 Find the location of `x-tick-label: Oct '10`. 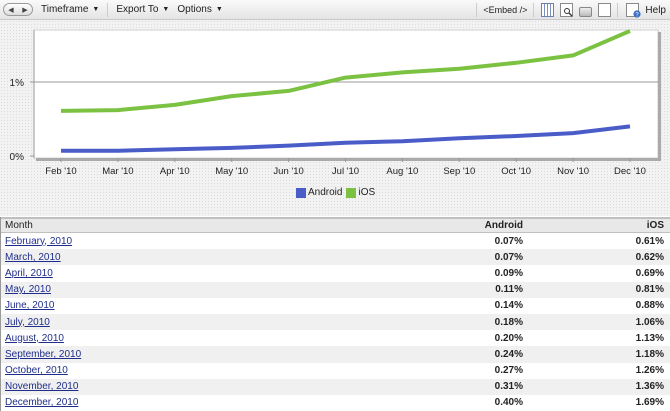

x-tick-label: Oct '10 is located at coordinates (516, 171).